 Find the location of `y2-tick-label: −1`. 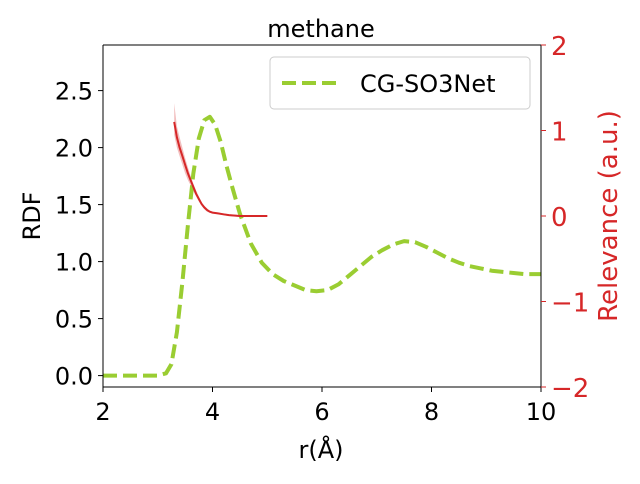

y2-tick-label: −1 is located at coordinates (570, 304).